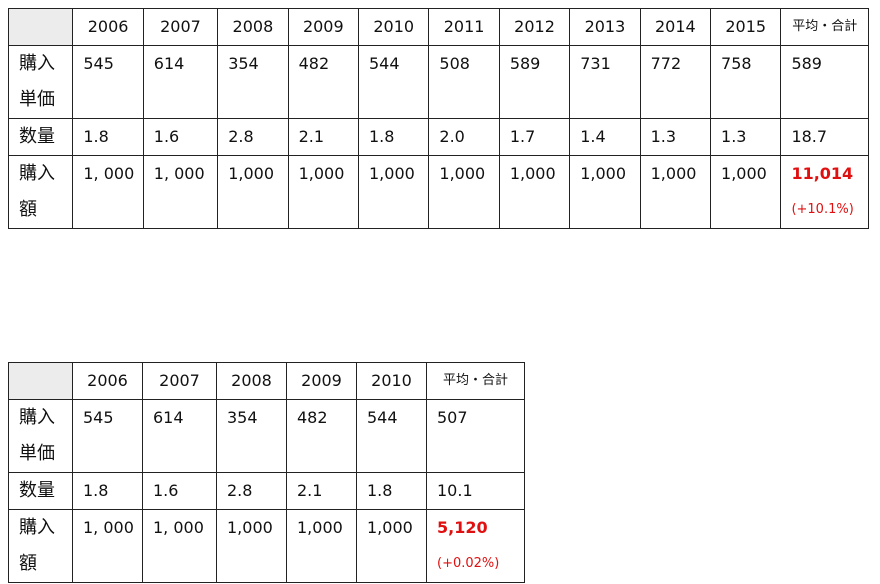  I want to click on total-cell: 507, so click(475, 436).